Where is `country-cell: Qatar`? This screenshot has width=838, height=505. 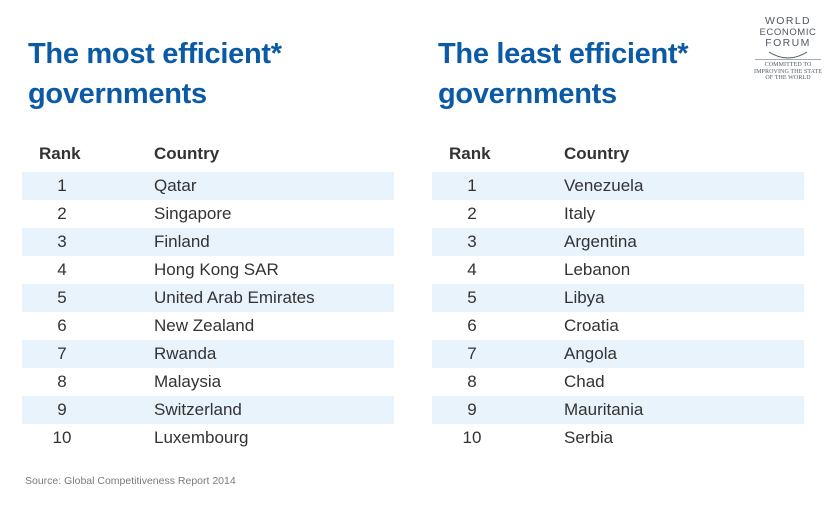 country-cell: Qatar is located at coordinates (175, 185).